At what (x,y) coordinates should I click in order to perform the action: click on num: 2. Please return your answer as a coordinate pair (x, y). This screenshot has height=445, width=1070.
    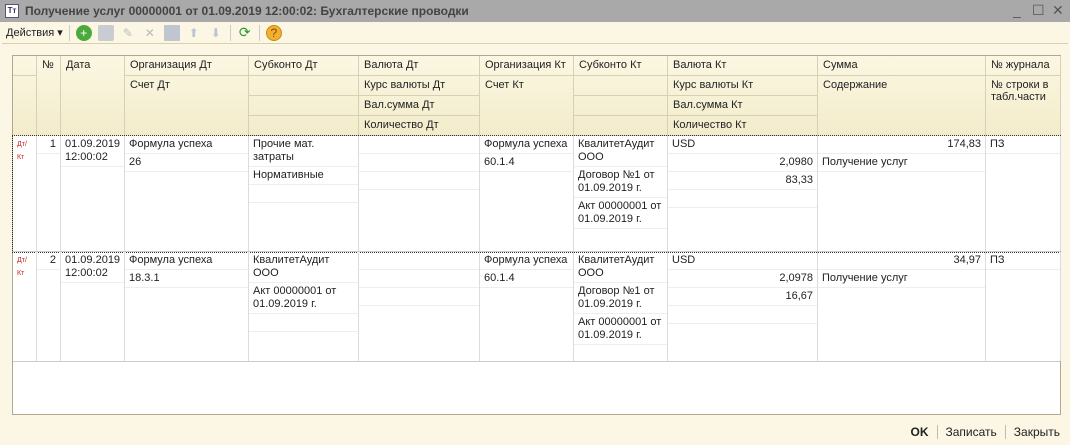
    Looking at the image, I should click on (48, 261).